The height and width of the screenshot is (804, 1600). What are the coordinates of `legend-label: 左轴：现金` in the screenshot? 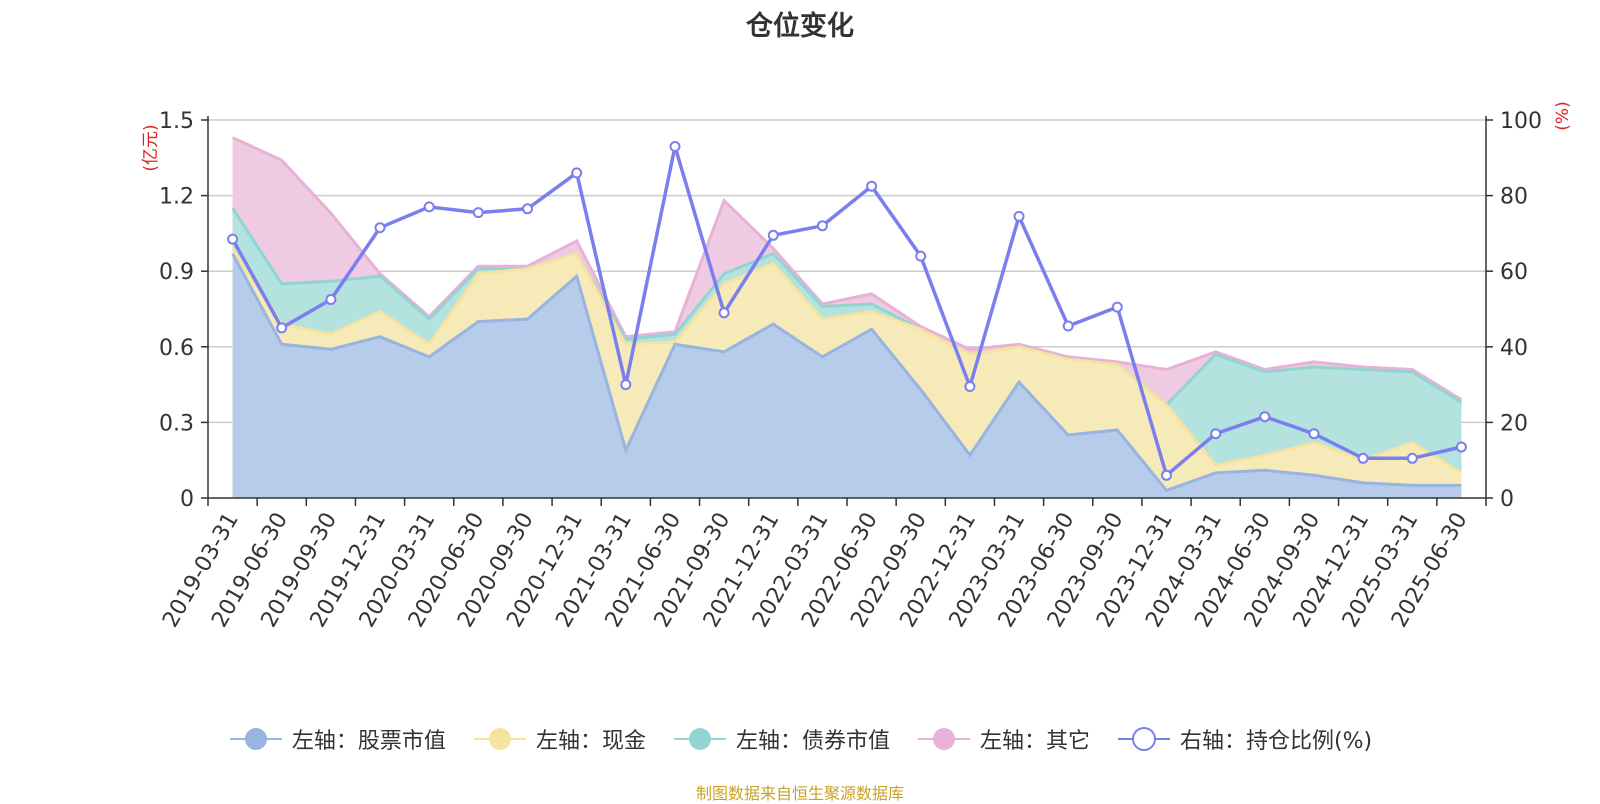 It's located at (590, 741).